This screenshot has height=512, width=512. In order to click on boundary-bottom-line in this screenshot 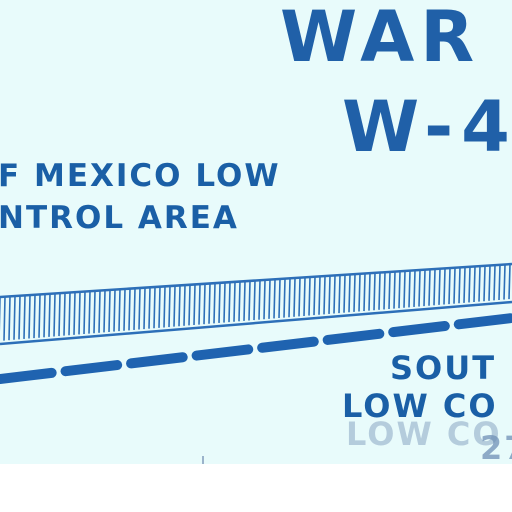, I will do `click(256, 323)`.